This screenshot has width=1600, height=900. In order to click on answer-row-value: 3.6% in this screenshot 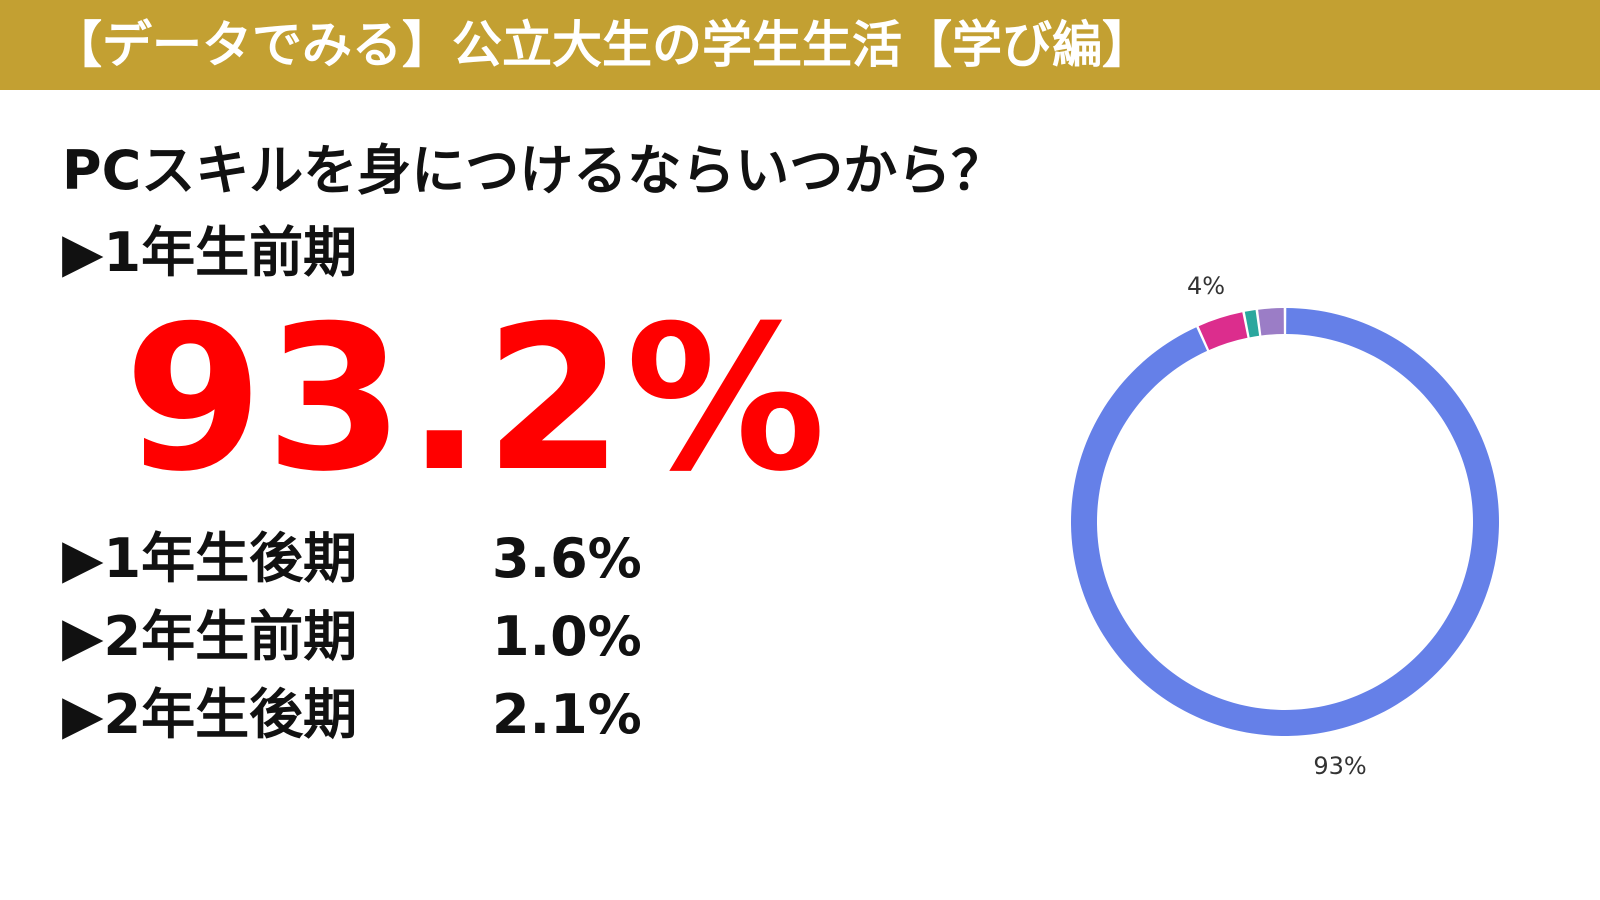, I will do `click(567, 558)`.